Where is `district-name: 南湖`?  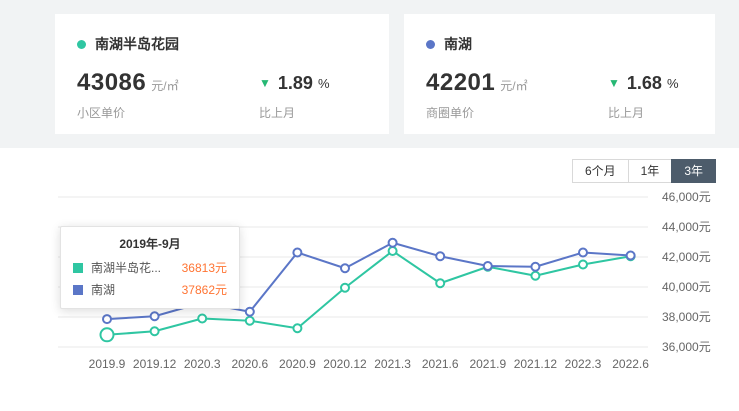
district-name: 南湖 is located at coordinates (458, 44).